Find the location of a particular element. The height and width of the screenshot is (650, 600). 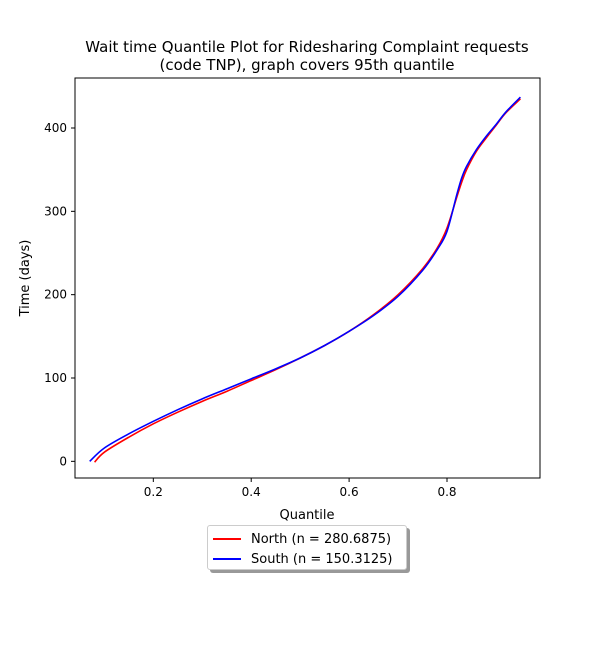

x-tick-label: 0.4 is located at coordinates (251, 492).